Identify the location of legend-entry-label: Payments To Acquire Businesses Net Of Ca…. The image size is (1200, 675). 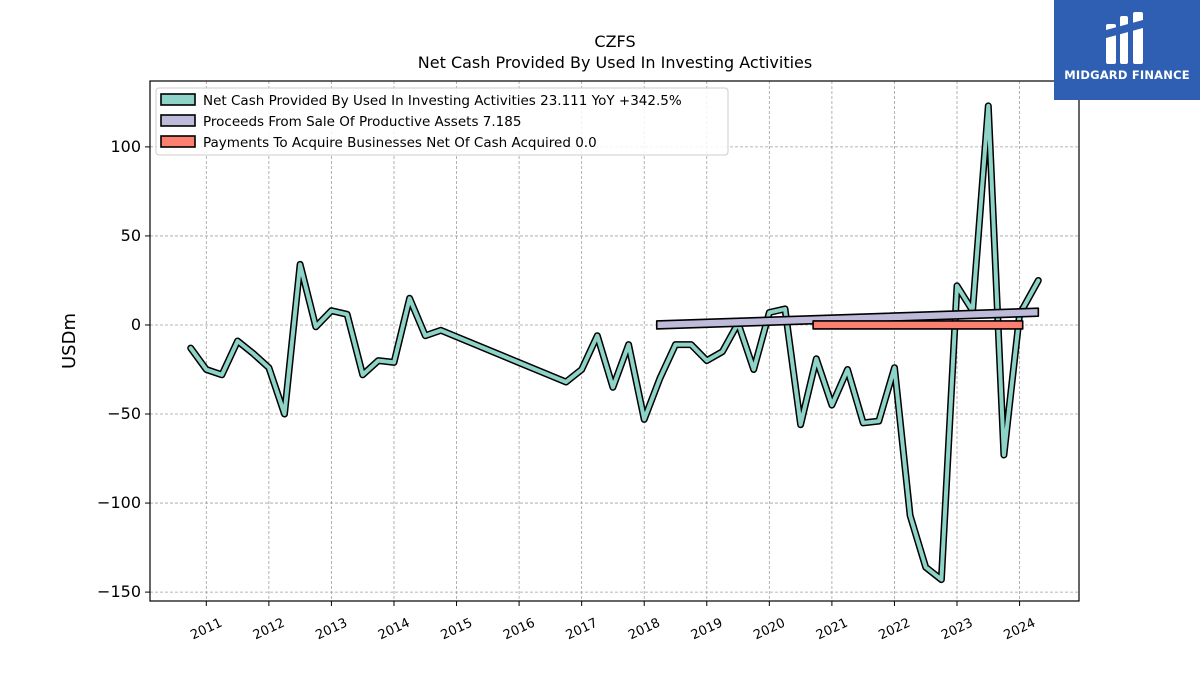
(400, 143).